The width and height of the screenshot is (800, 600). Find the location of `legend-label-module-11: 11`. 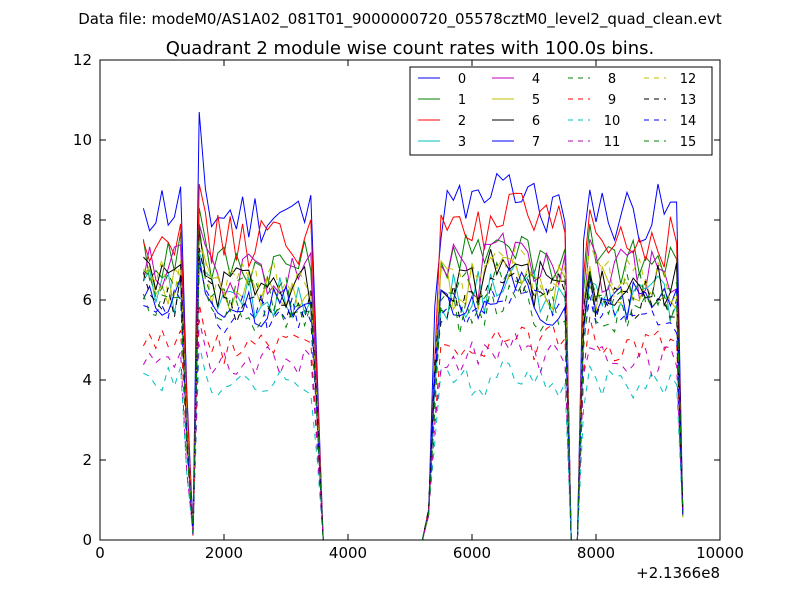

legend-label-module-11: 11 is located at coordinates (612, 142).